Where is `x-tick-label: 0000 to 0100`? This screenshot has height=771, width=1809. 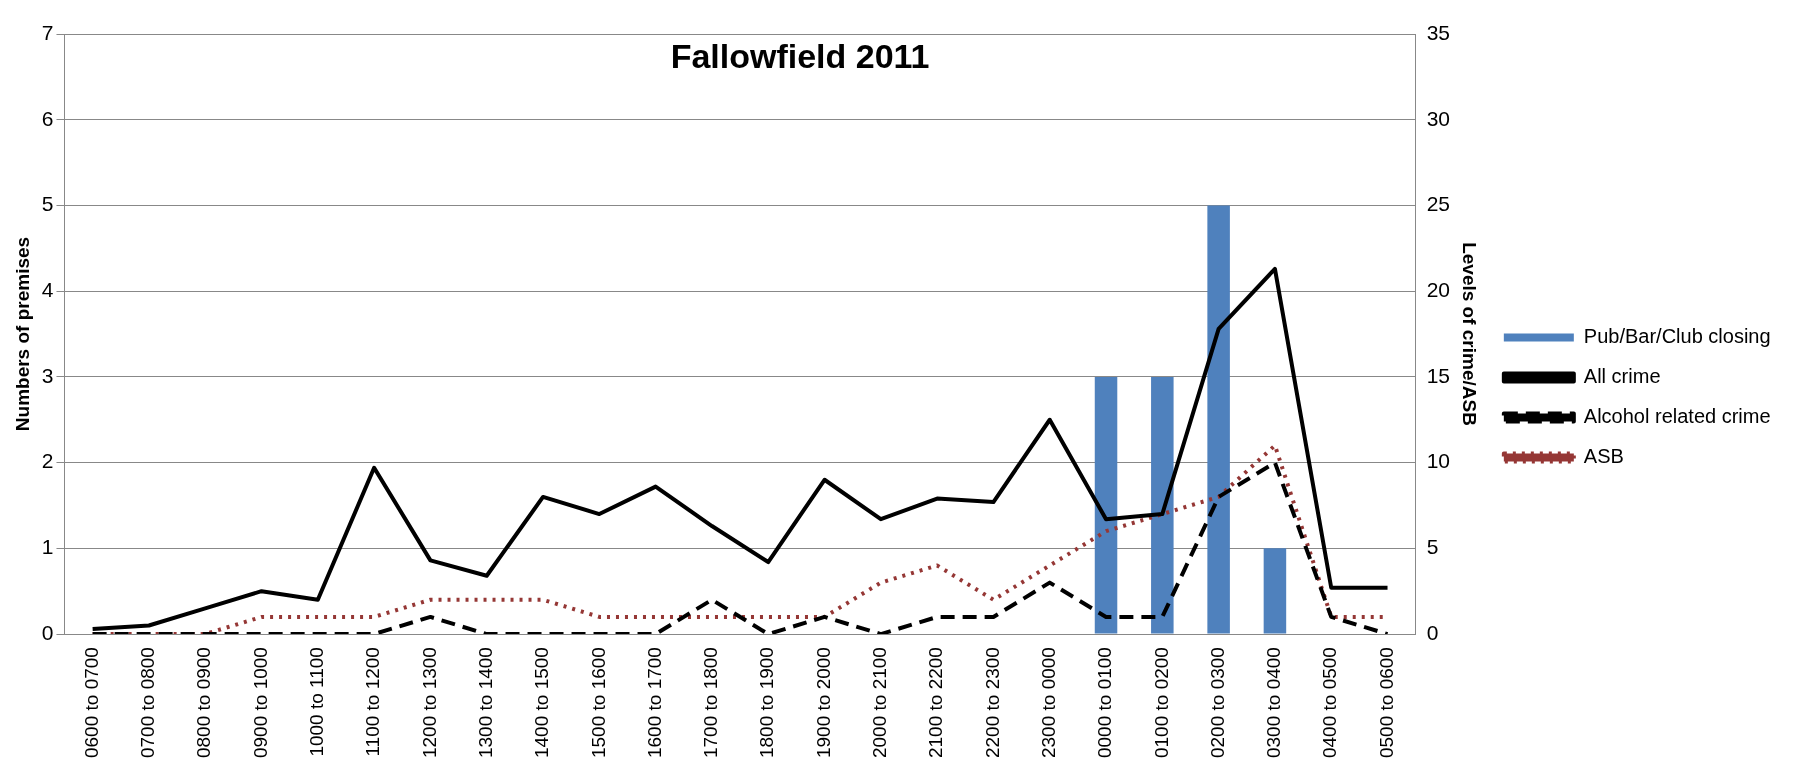 x-tick-label: 0000 to 0100 is located at coordinates (1105, 703).